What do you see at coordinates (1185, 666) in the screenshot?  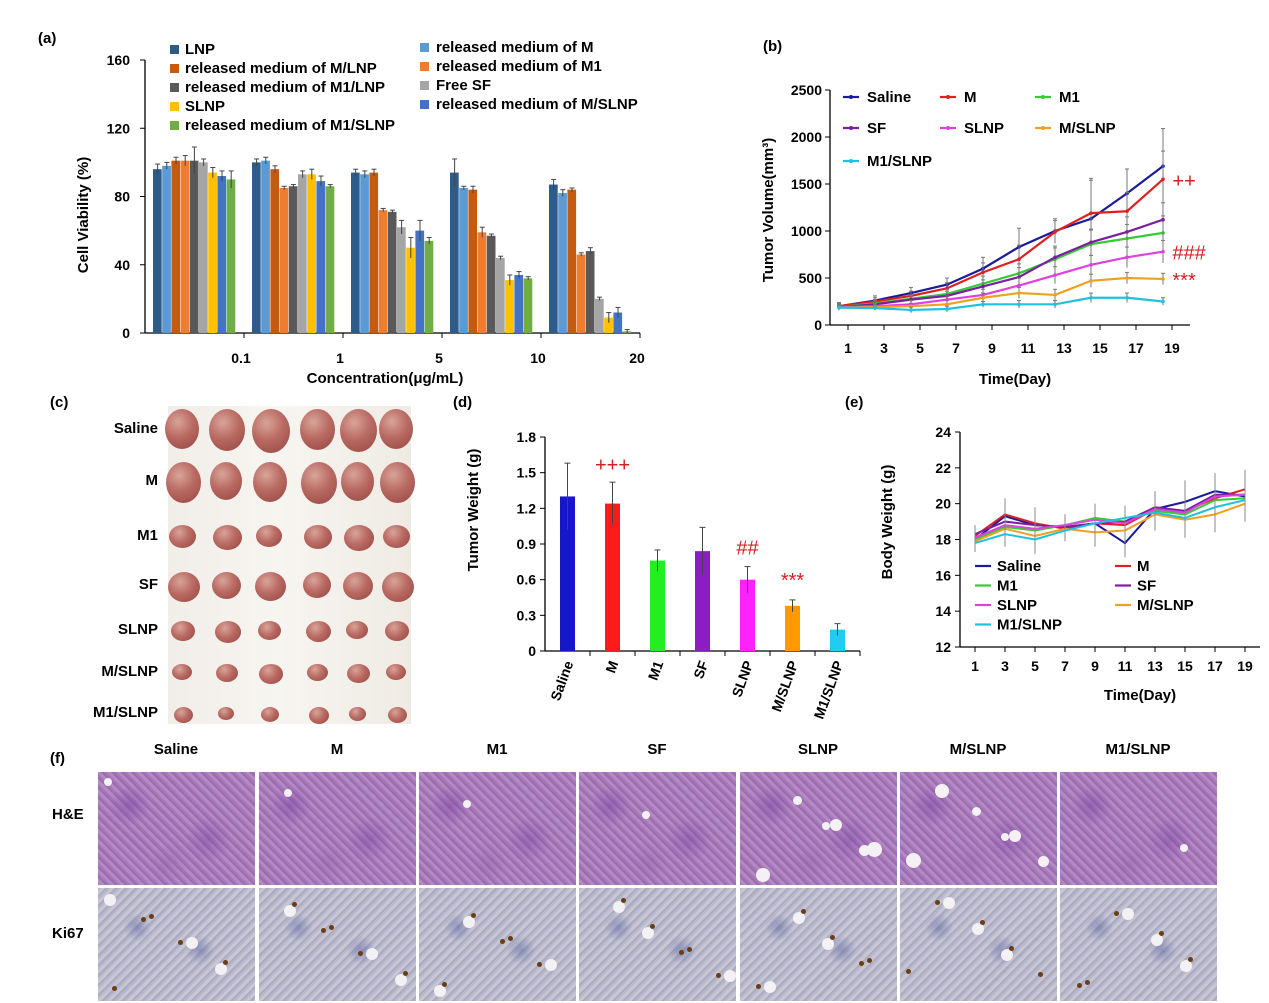 I see `x-tick-label: 15` at bounding box center [1185, 666].